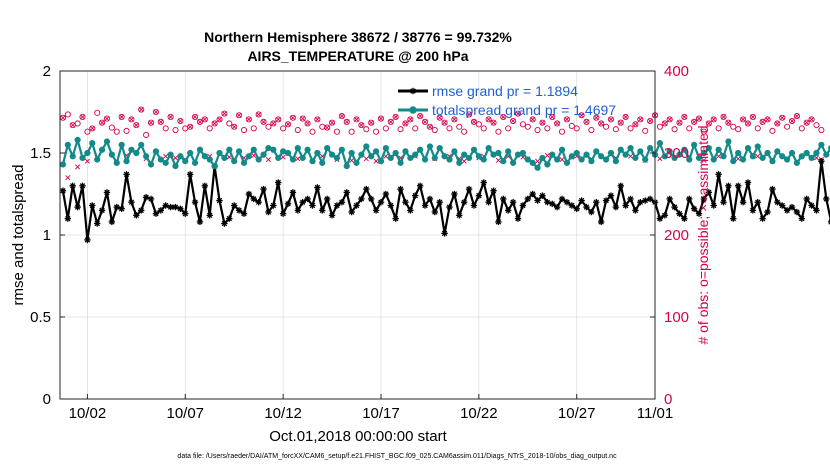 The image size is (830, 470). What do you see at coordinates (47, 399) in the screenshot?
I see `y-tick-label: 0` at bounding box center [47, 399].